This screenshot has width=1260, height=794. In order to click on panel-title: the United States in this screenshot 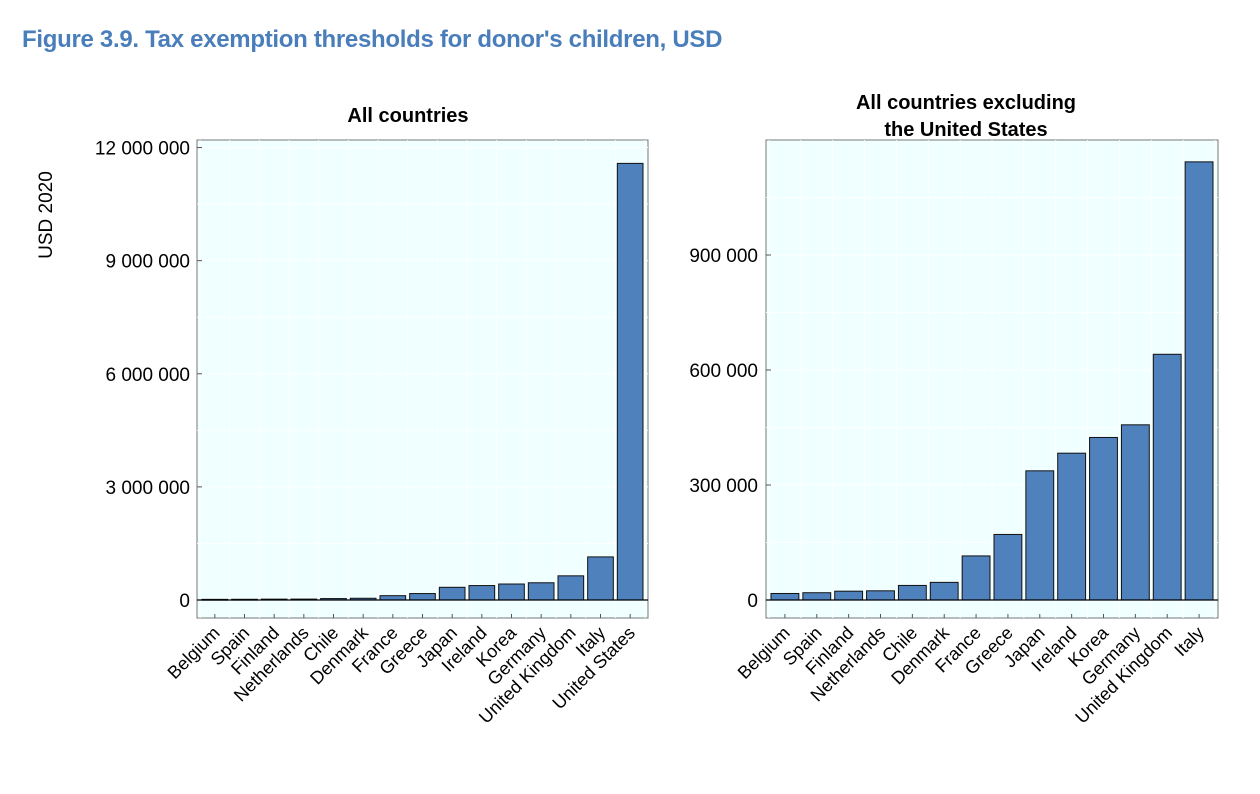, I will do `click(965, 130)`.